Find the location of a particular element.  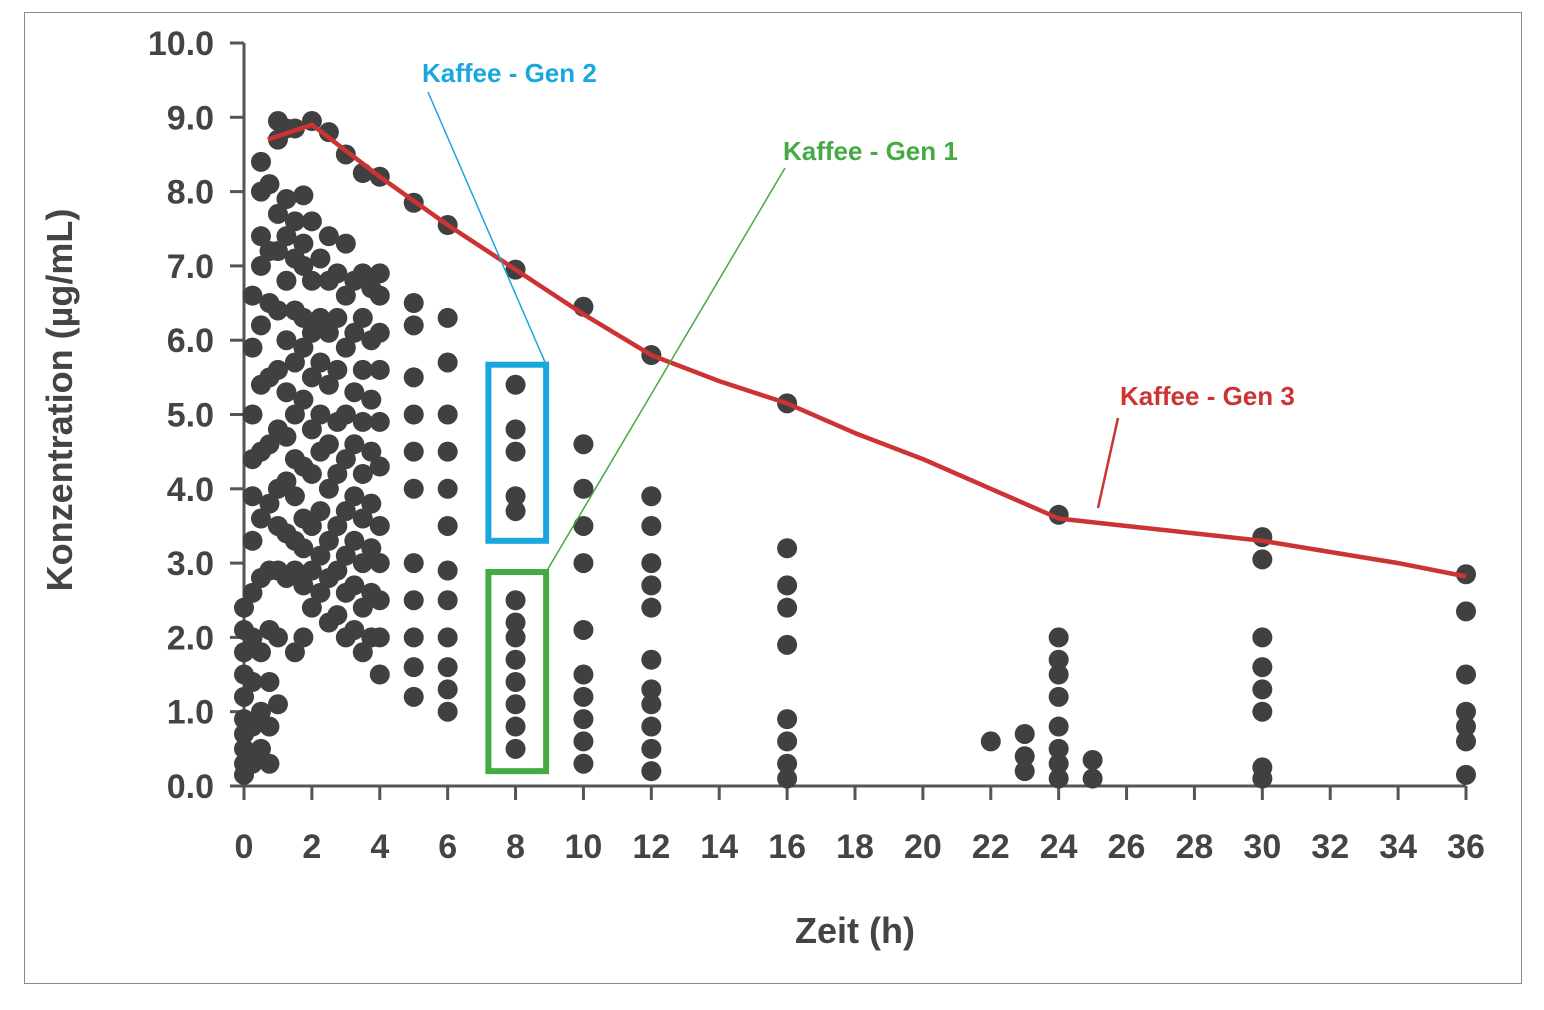

y-tick-label: 0.0 is located at coordinates (190, 787).